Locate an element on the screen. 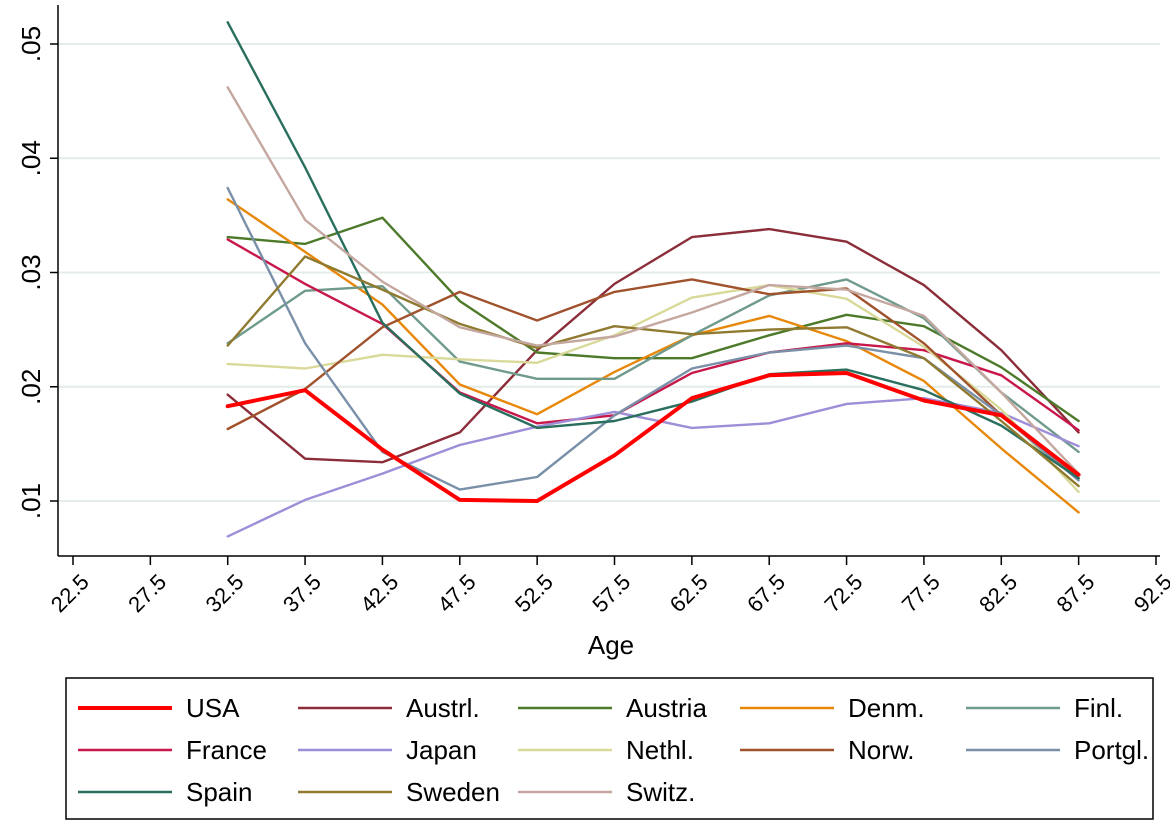 The image size is (1170, 825). legend-label: Austria is located at coordinates (666, 708).